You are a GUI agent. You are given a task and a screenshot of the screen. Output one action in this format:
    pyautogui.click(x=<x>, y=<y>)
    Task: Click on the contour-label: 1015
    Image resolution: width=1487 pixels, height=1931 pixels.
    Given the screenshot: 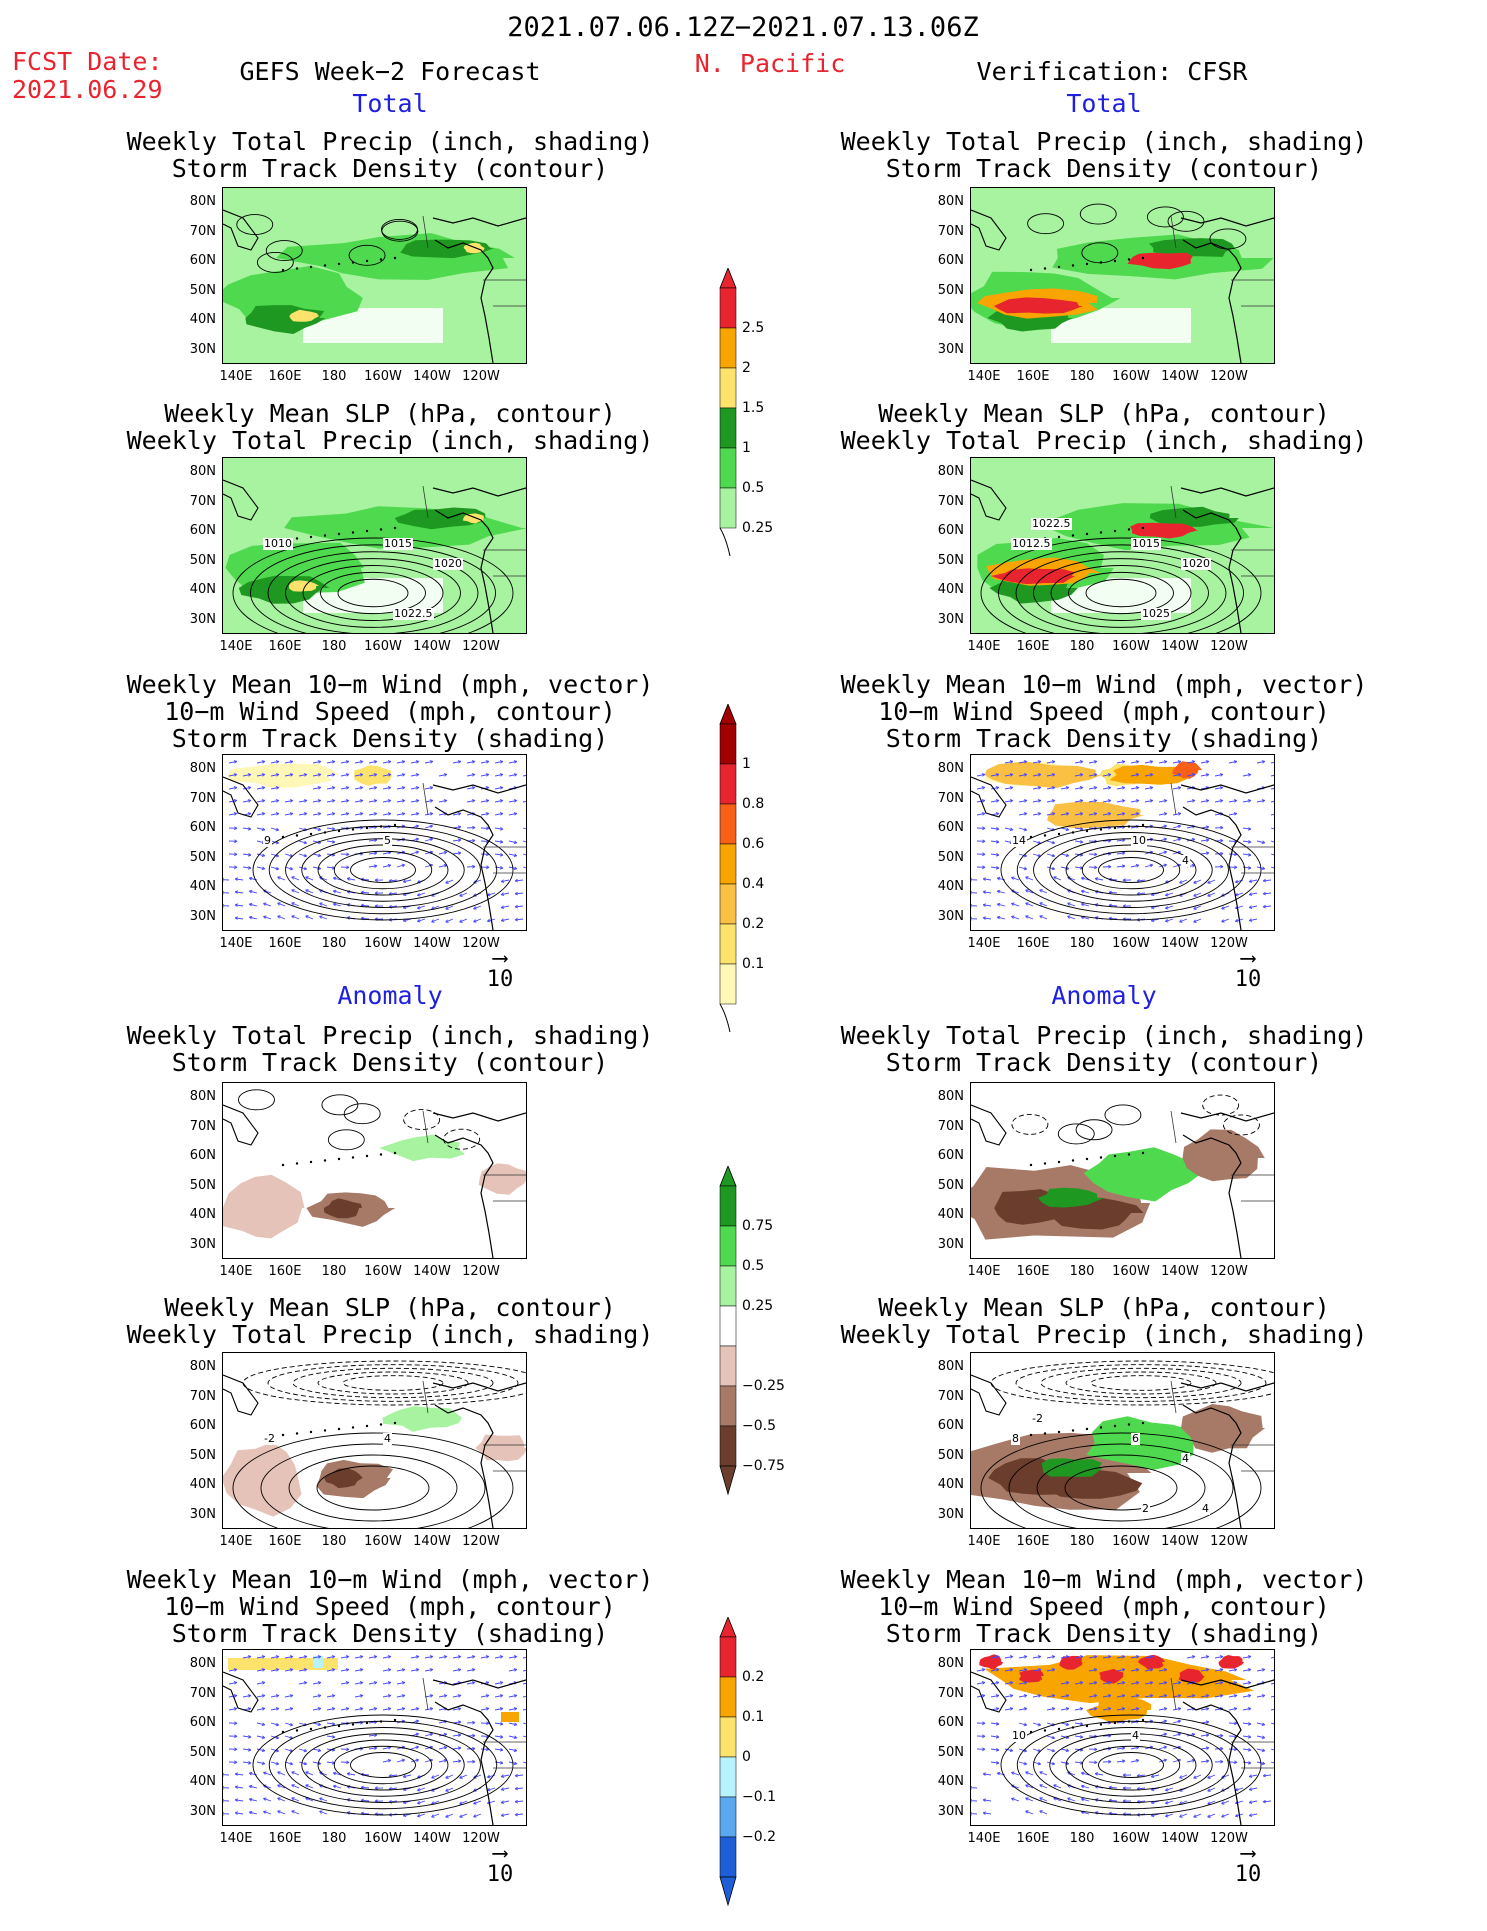 What is the action you would take?
    pyautogui.click(x=1146, y=544)
    